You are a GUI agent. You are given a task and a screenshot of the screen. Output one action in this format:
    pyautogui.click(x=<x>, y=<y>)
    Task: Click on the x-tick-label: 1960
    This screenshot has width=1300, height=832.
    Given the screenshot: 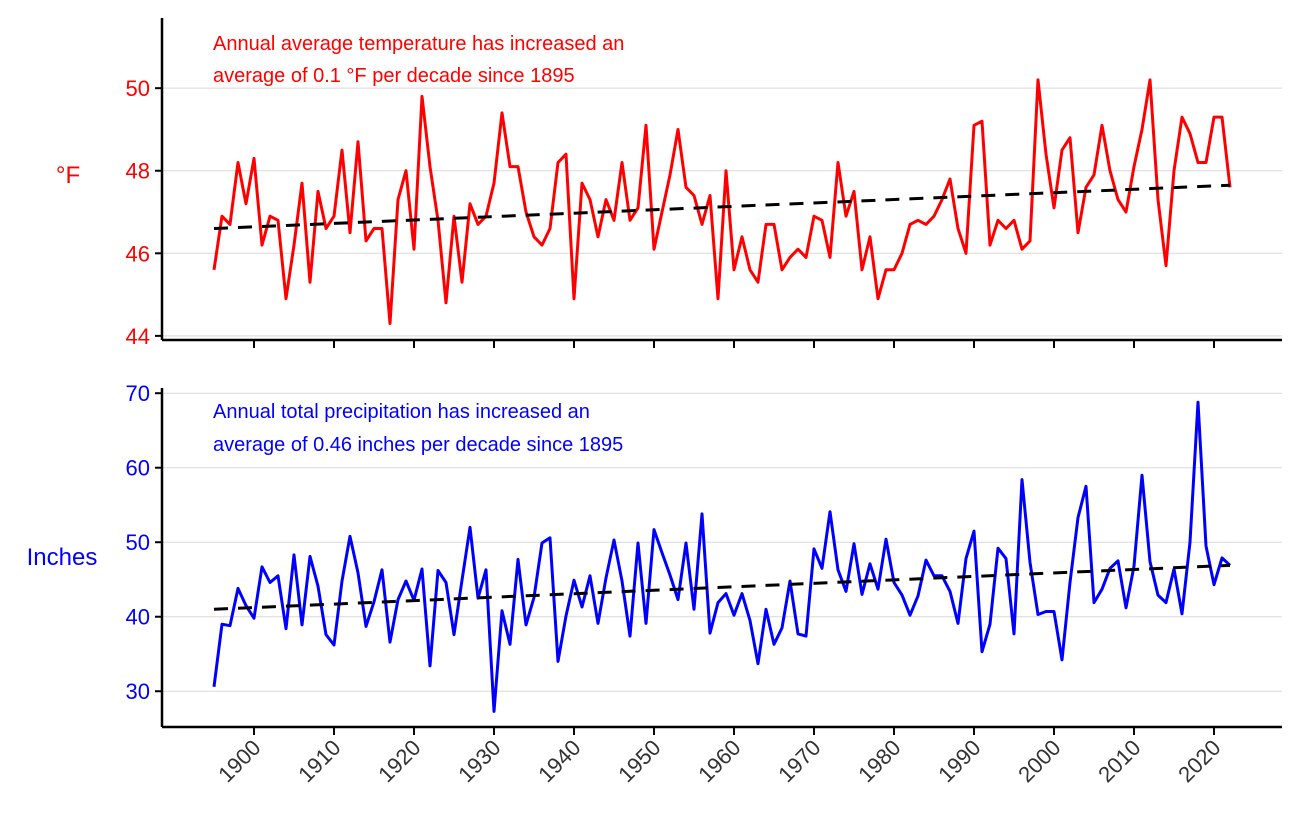 What is the action you would take?
    pyautogui.click(x=719, y=761)
    